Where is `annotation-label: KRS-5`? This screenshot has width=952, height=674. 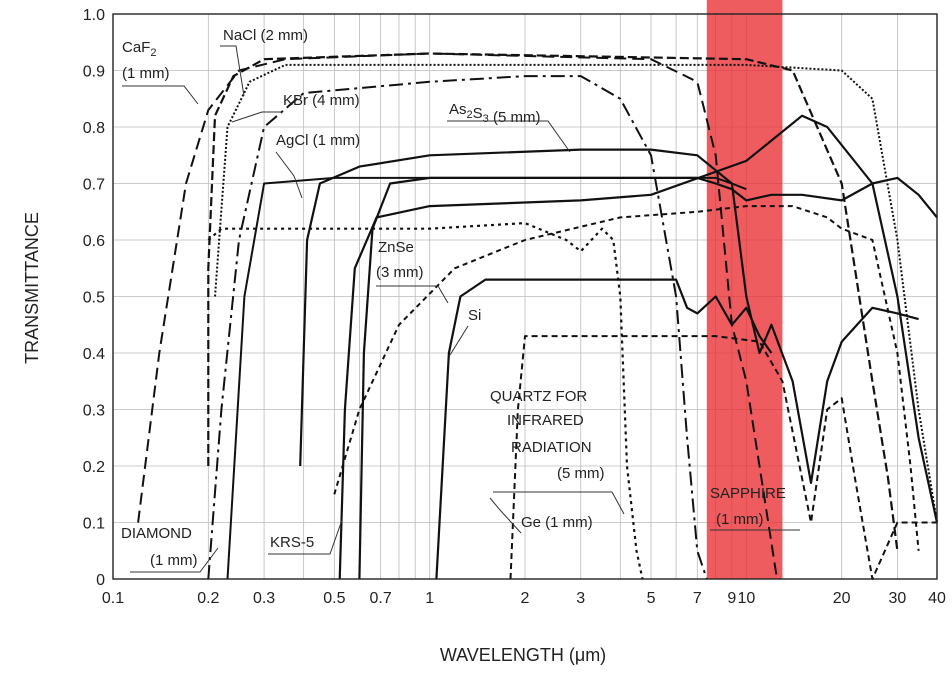
annotation-label: KRS-5 is located at coordinates (292, 542).